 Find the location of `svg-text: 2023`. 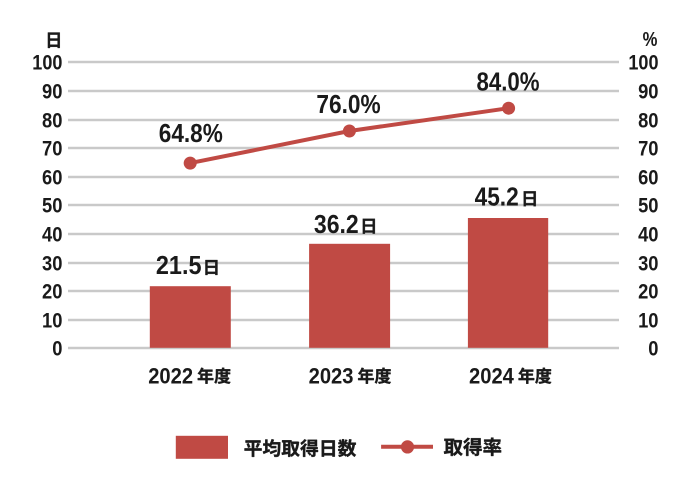

svg-text: 2023 is located at coordinates (331, 375).